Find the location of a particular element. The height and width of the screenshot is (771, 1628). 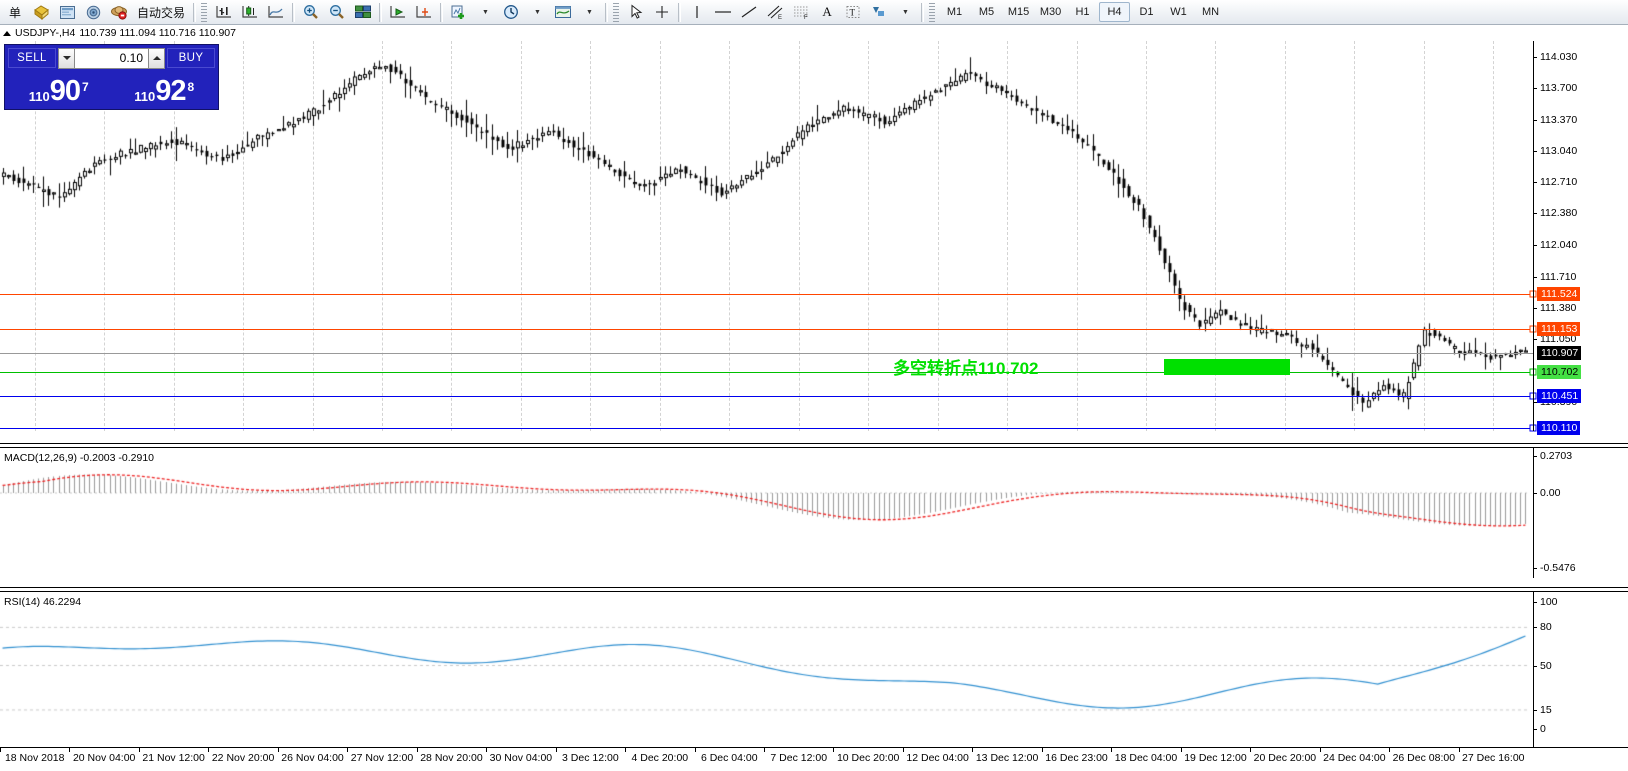

fibonacci-icon: F is located at coordinates (801, 12).